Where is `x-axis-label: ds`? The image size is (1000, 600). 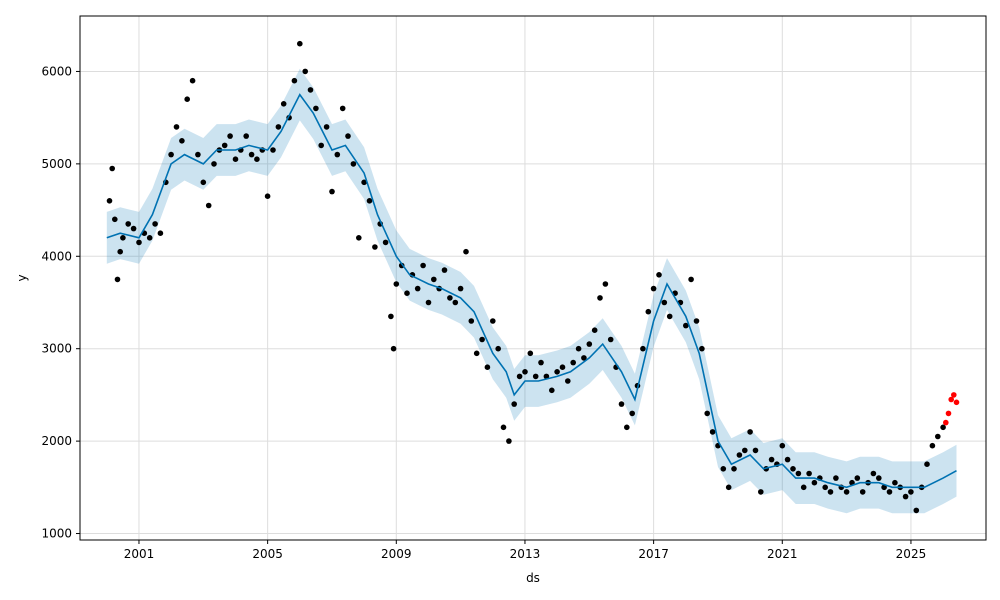
x-axis-label: ds is located at coordinates (533, 578).